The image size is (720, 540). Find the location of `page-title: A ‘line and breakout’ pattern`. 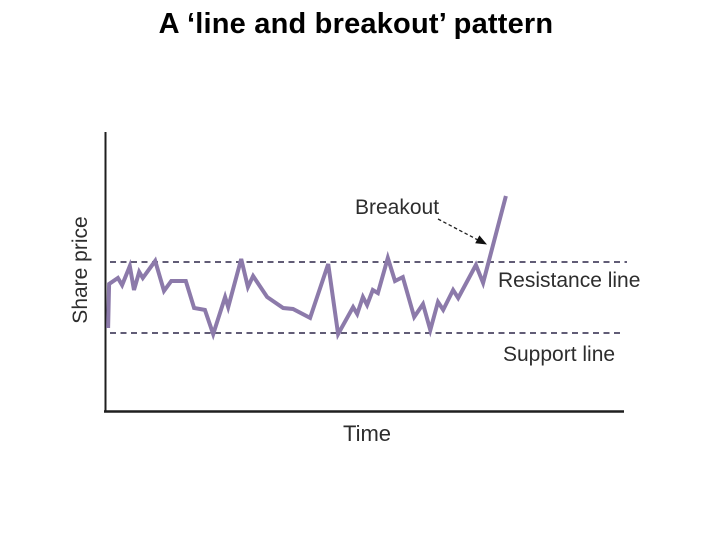

page-title: A ‘line and breakout’ pattern is located at coordinates (356, 24).